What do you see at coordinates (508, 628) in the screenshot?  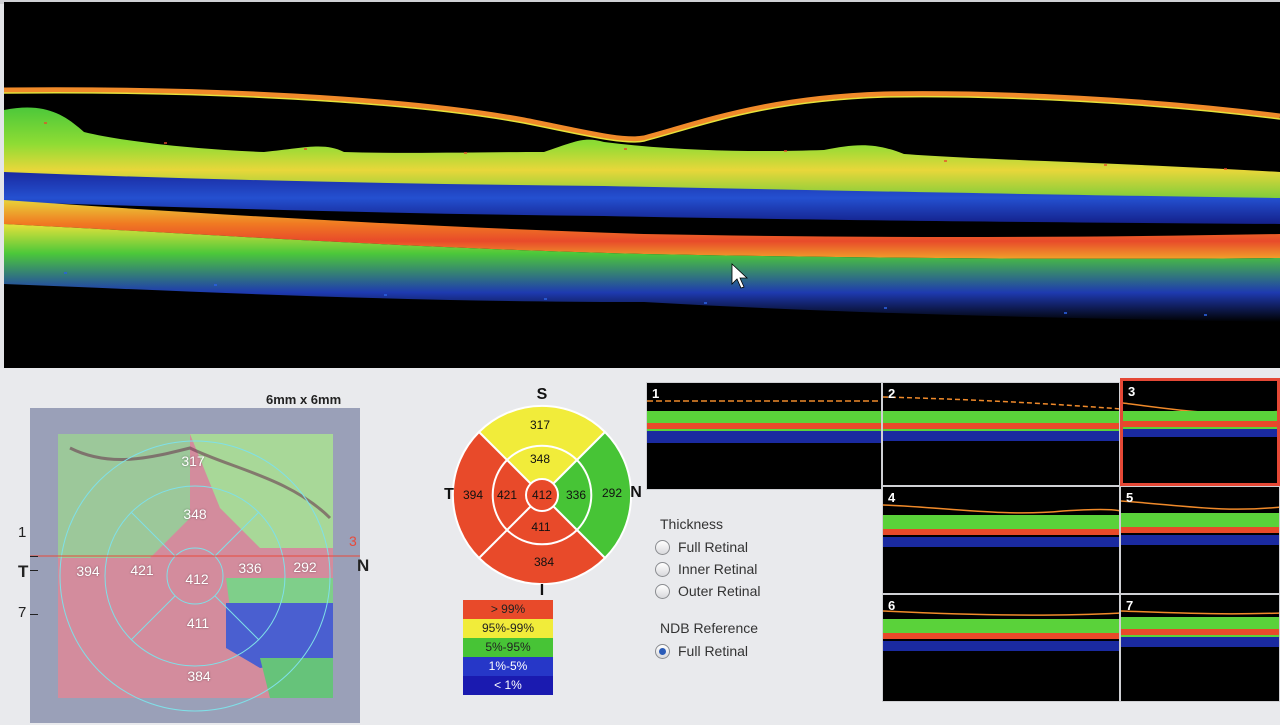 I see `legend-95-99: 95%-99%` at bounding box center [508, 628].